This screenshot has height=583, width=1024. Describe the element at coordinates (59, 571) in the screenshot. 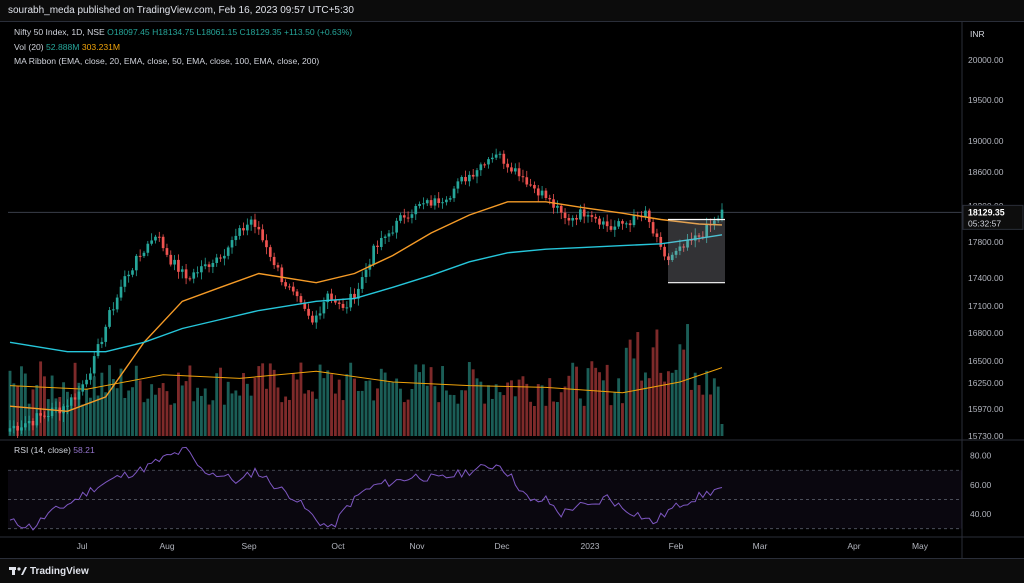

I see `footer-brand: TradingView` at that location.